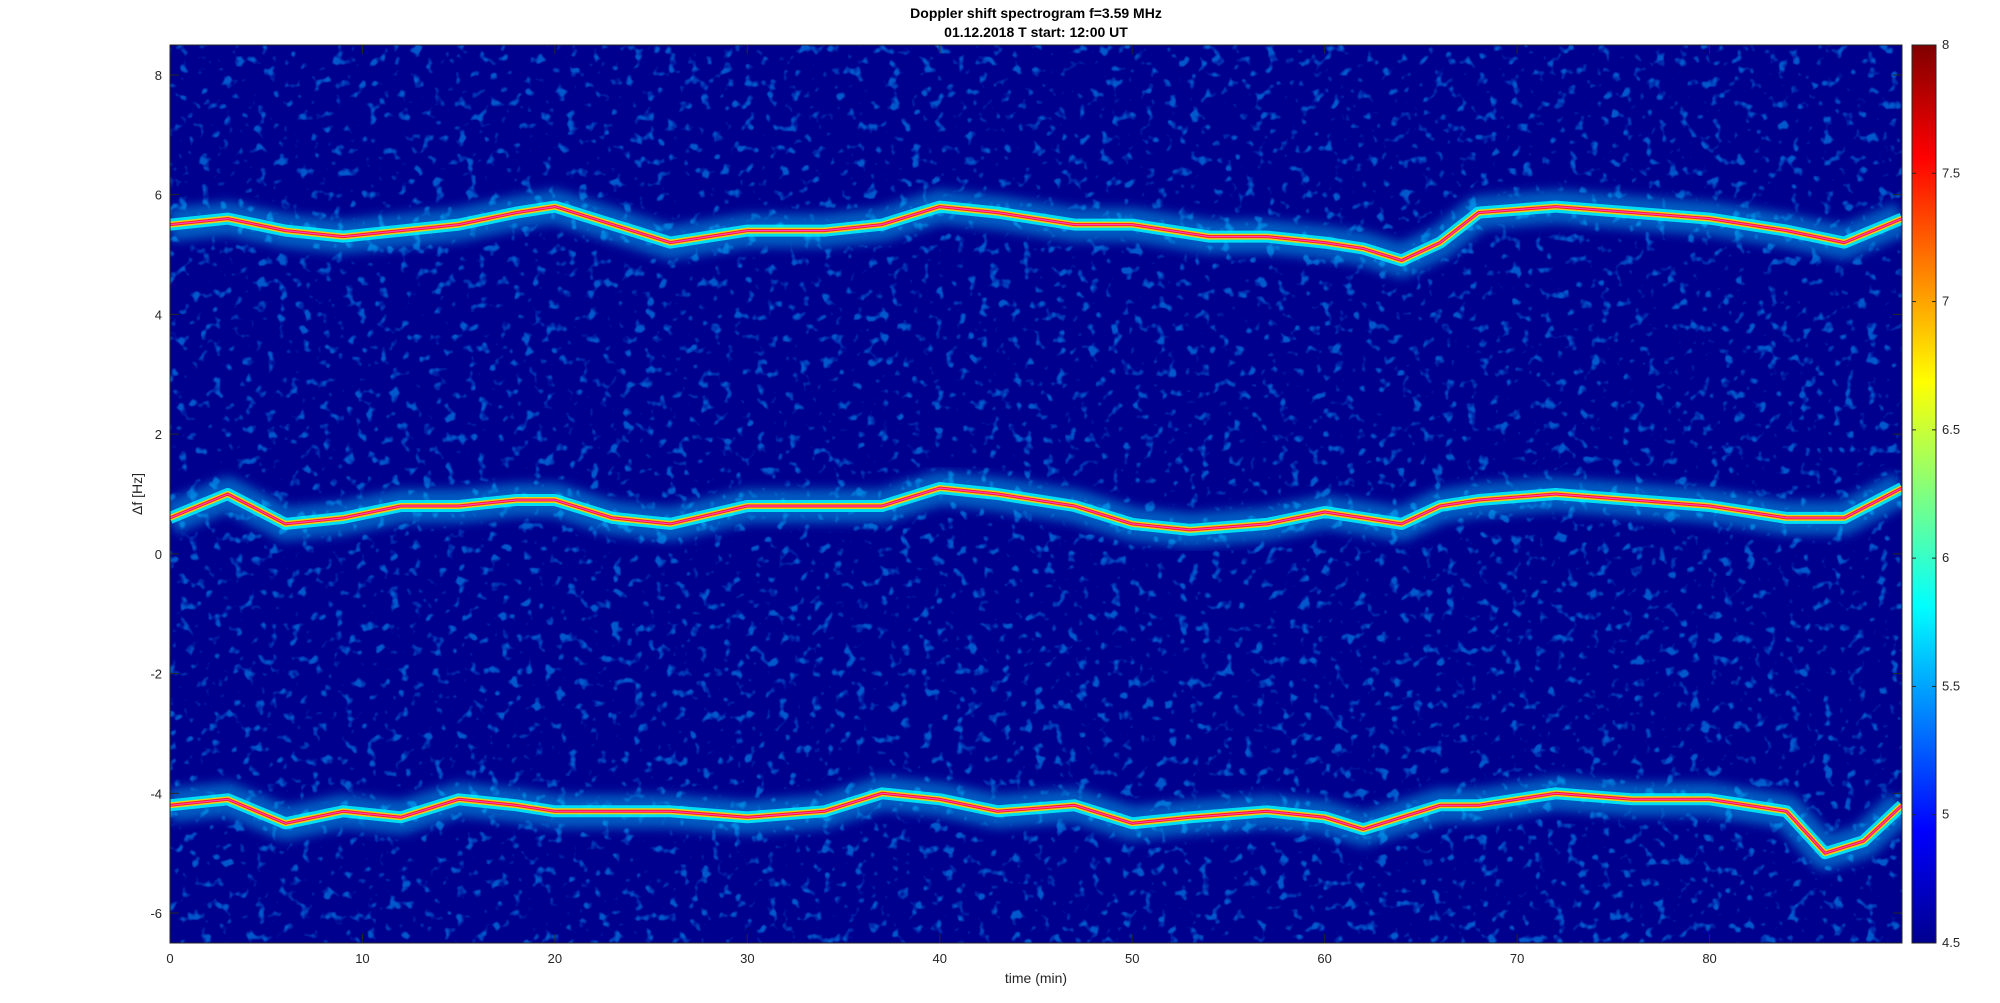 The height and width of the screenshot is (1003, 2000). Describe the element at coordinates (158, 75) in the screenshot. I see `y-tick-label: 8` at that location.